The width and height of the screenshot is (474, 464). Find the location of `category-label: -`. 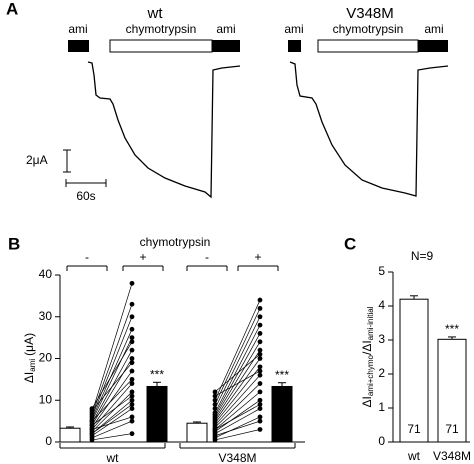

category-label: - is located at coordinates (87, 257).